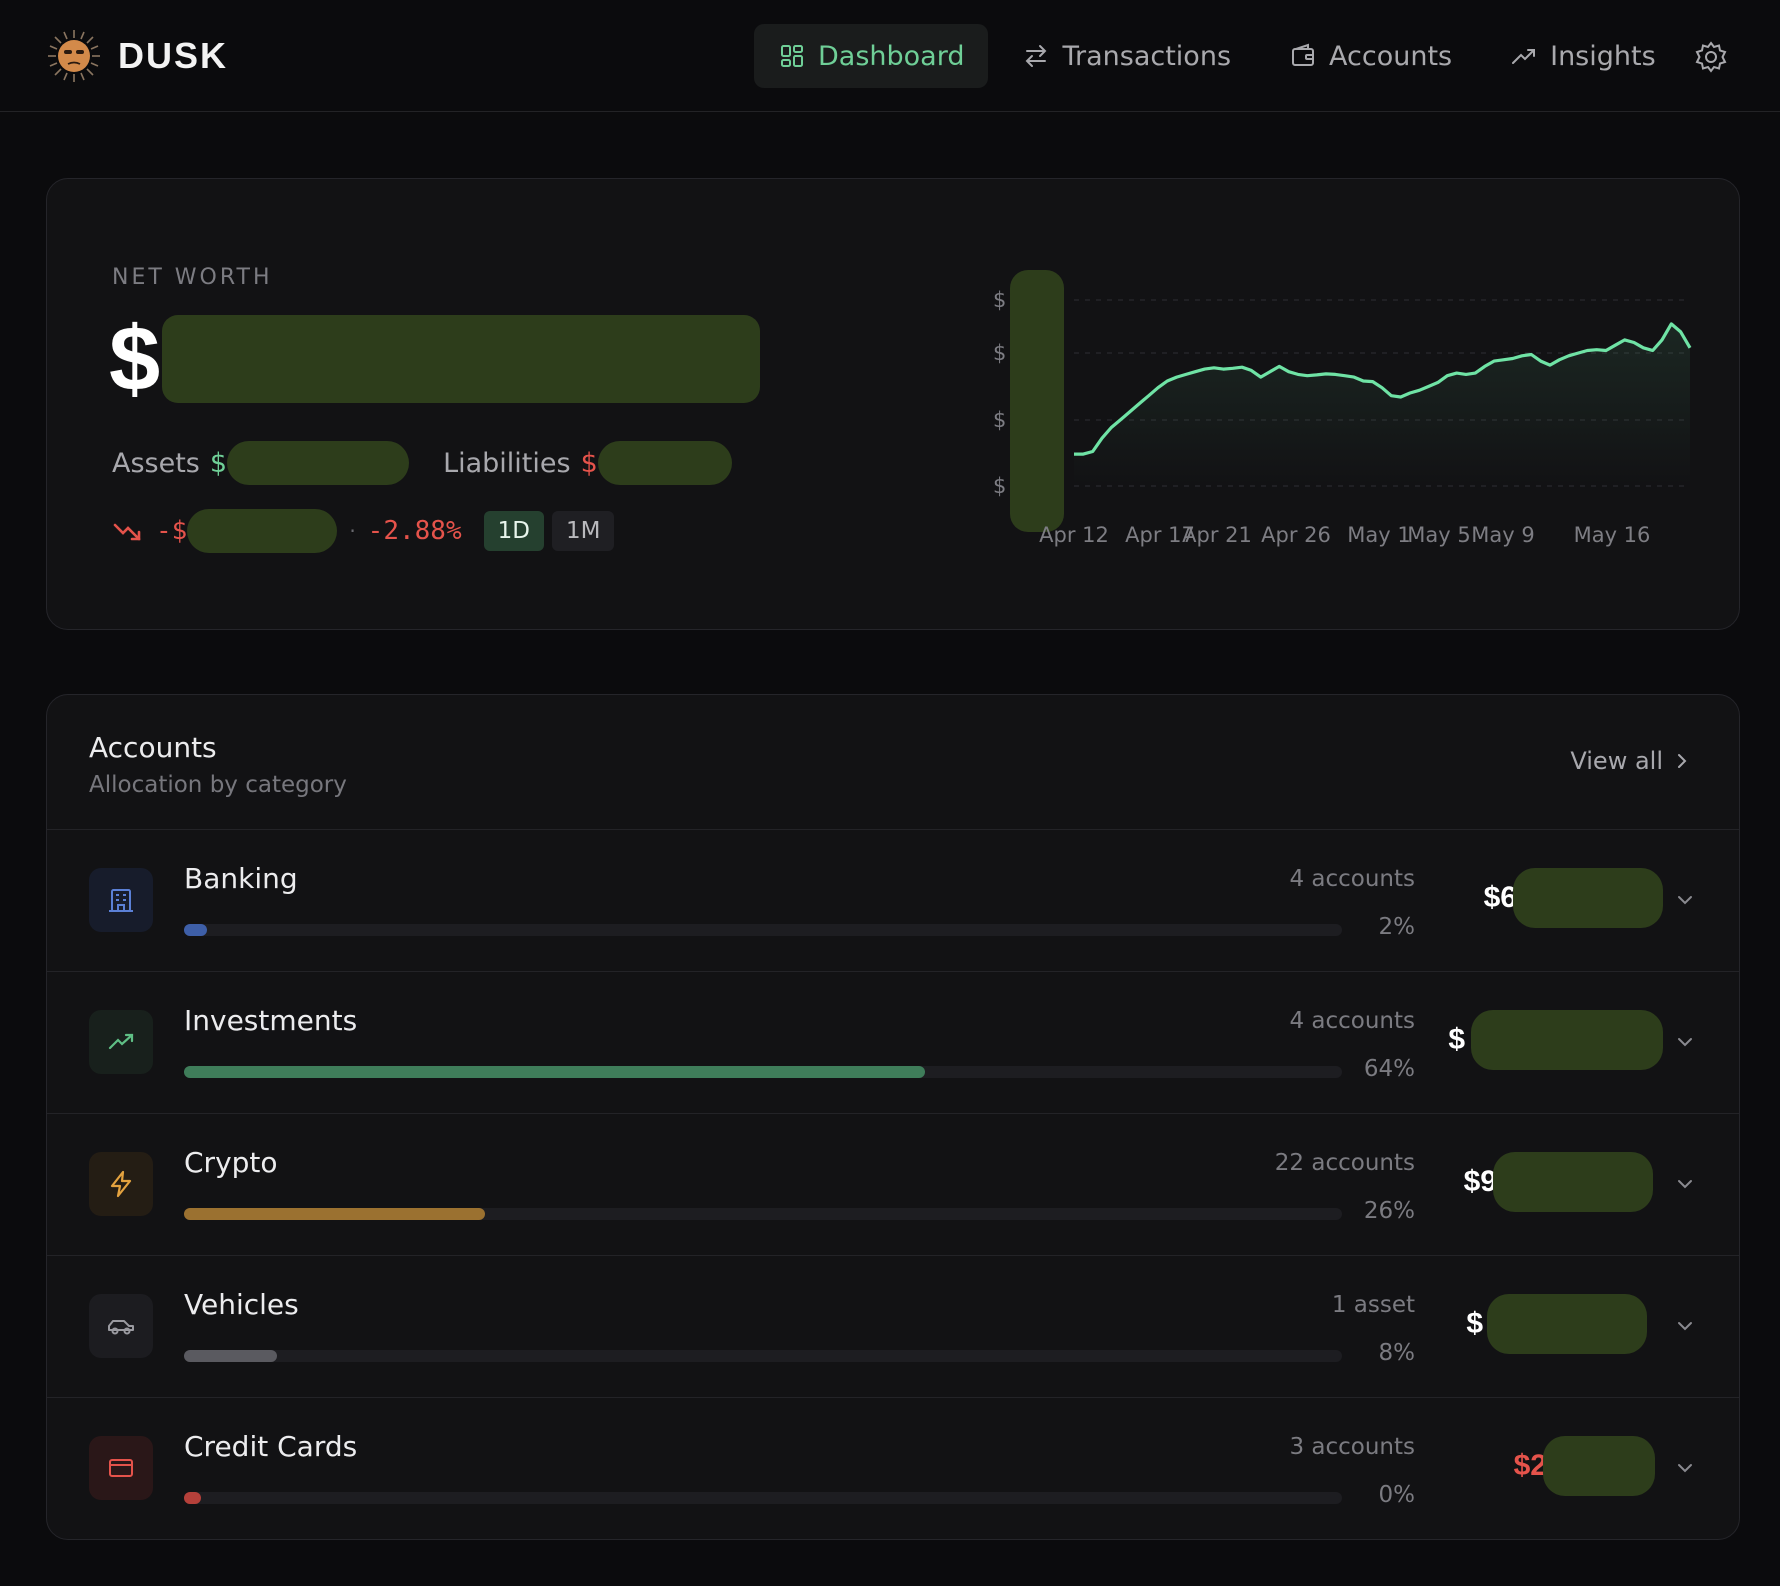 The image size is (1780, 1586). Describe the element at coordinates (893, 1326) in the screenshot. I see `category-row-vehicles: Vehicles 1 asset 8% $` at that location.